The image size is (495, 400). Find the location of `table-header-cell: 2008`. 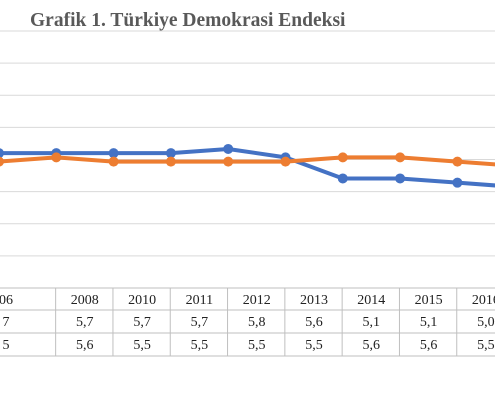

table-header-cell: 2008 is located at coordinates (85, 300).